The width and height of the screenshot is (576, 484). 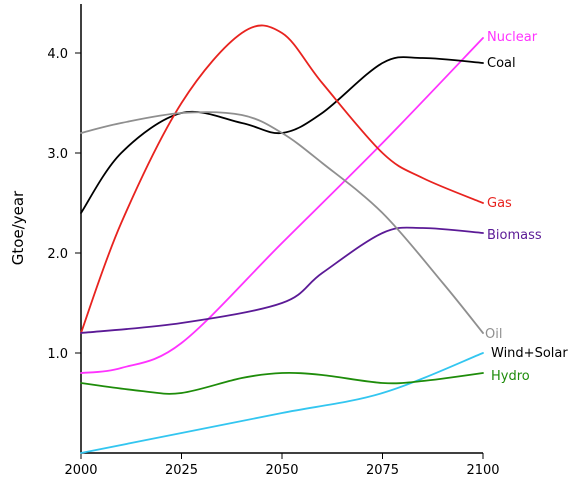 I want to click on series-line-wind-solar, so click(x=282, y=403).